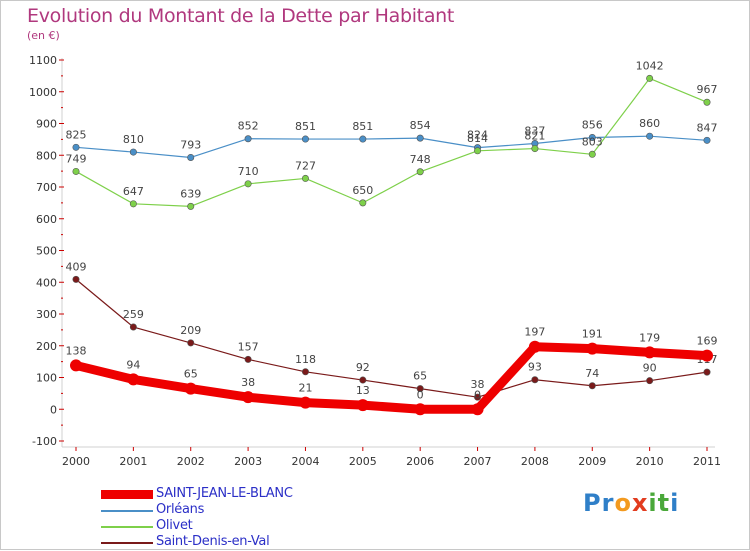 This screenshot has height=551, width=750. What do you see at coordinates (191, 374) in the screenshot?
I see `data-label-saint-jean-le-blanc: 65` at bounding box center [191, 374].